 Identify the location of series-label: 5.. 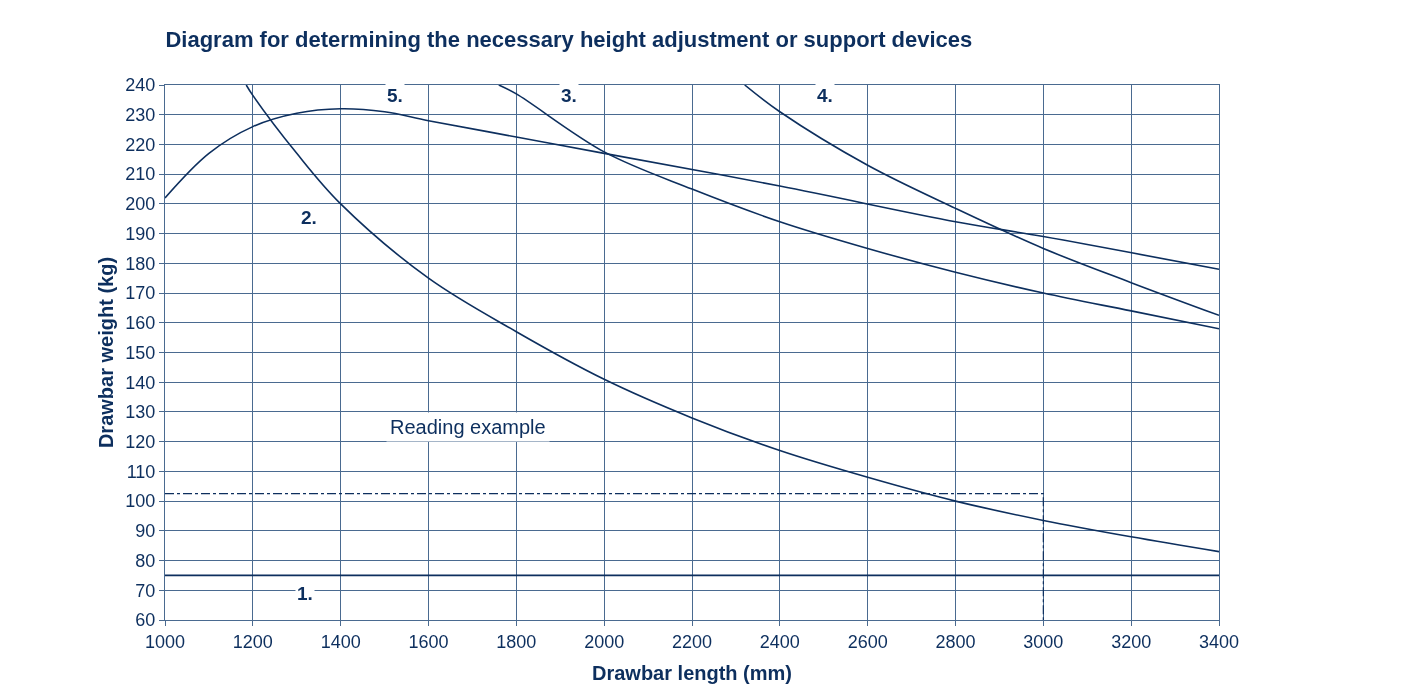
(395, 95).